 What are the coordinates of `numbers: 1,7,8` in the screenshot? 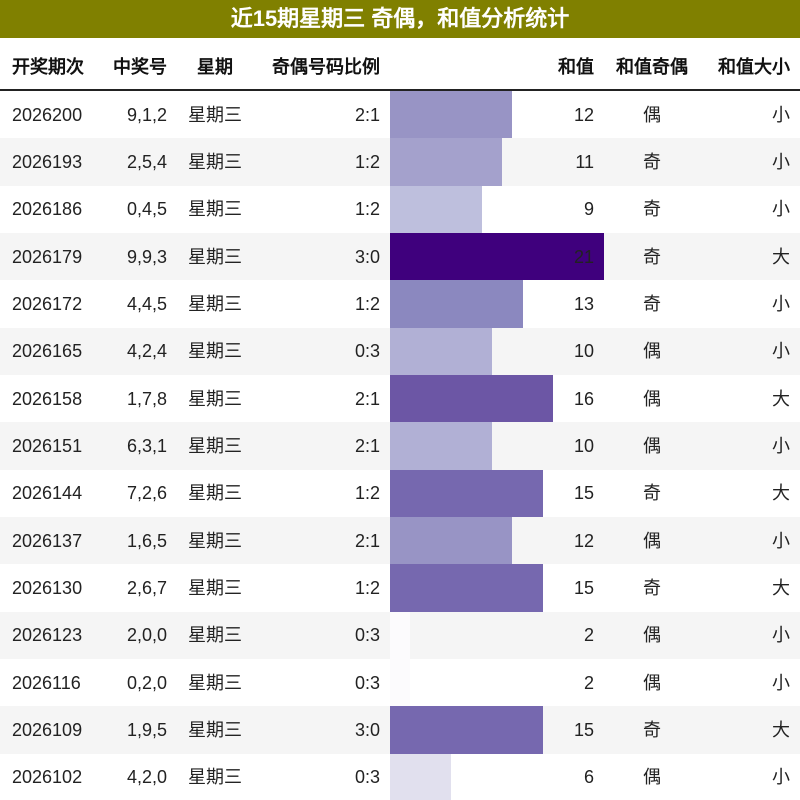 It's located at (146, 398).